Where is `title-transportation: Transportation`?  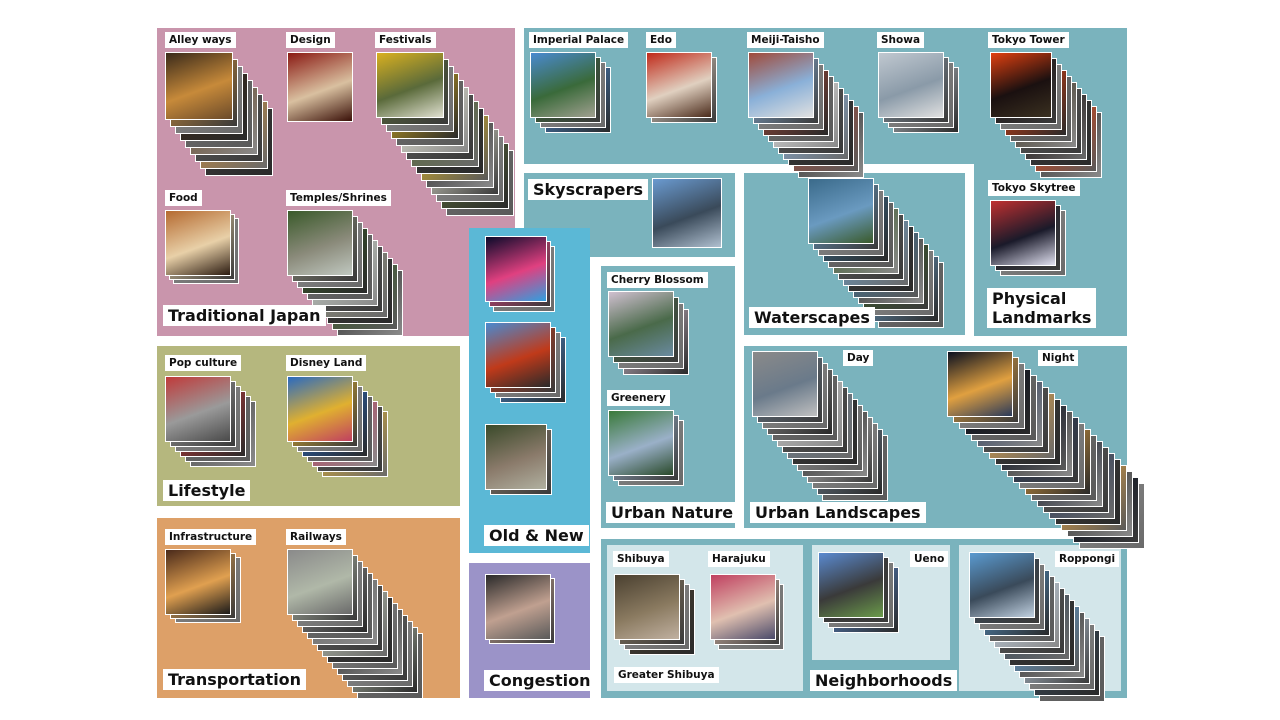
title-transportation: Transportation is located at coordinates (235, 679).